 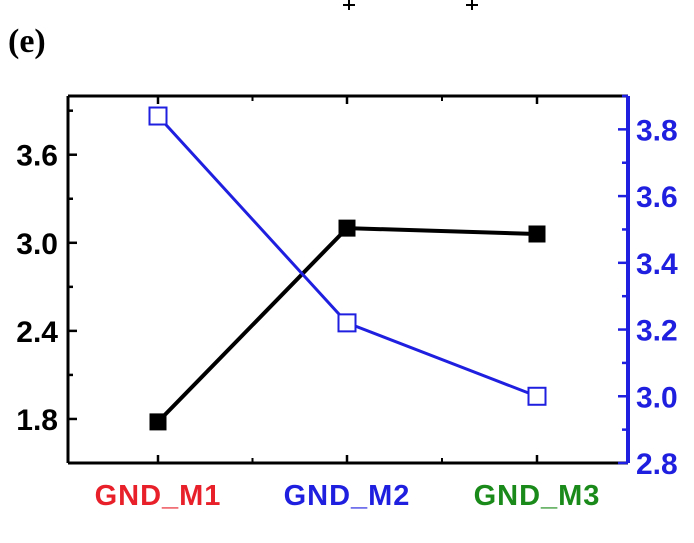 What do you see at coordinates (657, 197) in the screenshot?
I see `right-tick-label: 3.6` at bounding box center [657, 197].